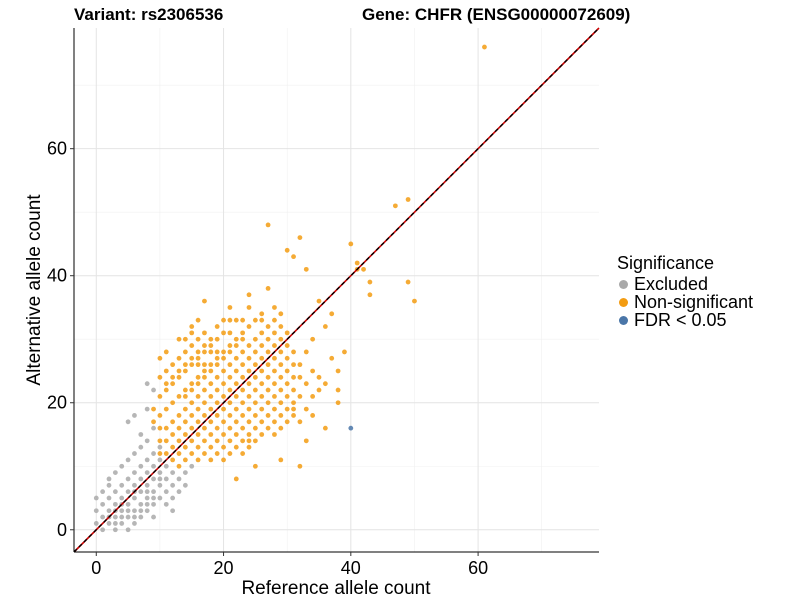  What do you see at coordinates (57, 149) in the screenshot?
I see `y-tick-label: 60` at bounding box center [57, 149].